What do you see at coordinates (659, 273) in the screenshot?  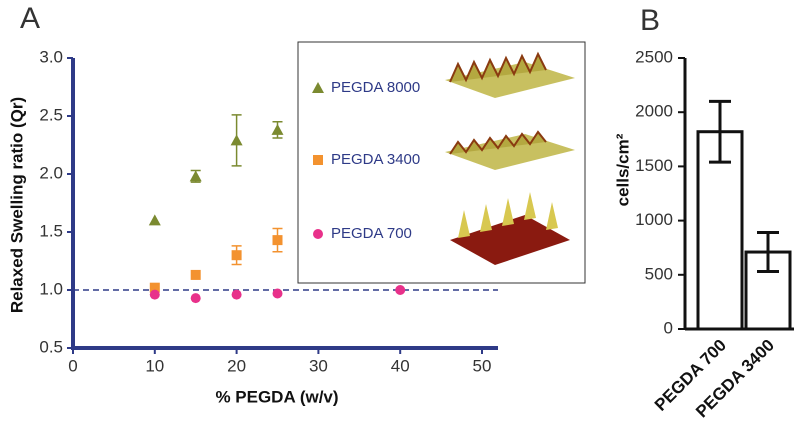 I see `y-tick-label: 500` at bounding box center [659, 273].